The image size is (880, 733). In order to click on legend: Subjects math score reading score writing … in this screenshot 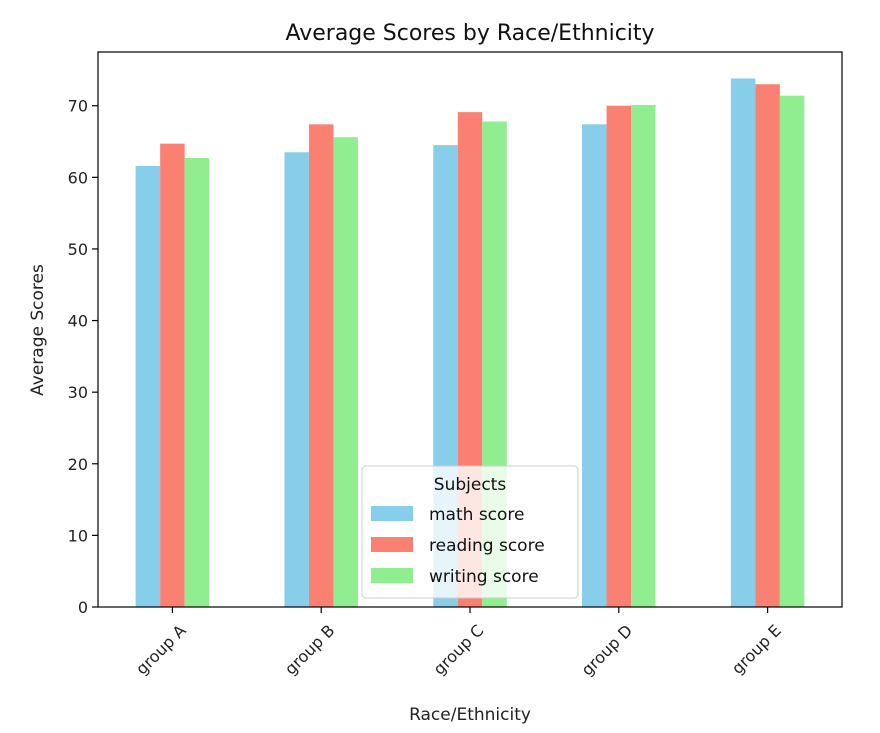, I will do `click(470, 532)`.